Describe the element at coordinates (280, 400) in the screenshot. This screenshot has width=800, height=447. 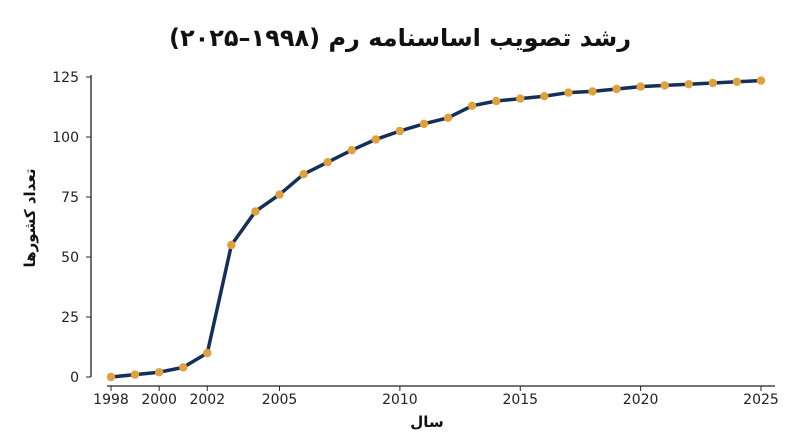
I see `x-tick-label: 2005` at that location.